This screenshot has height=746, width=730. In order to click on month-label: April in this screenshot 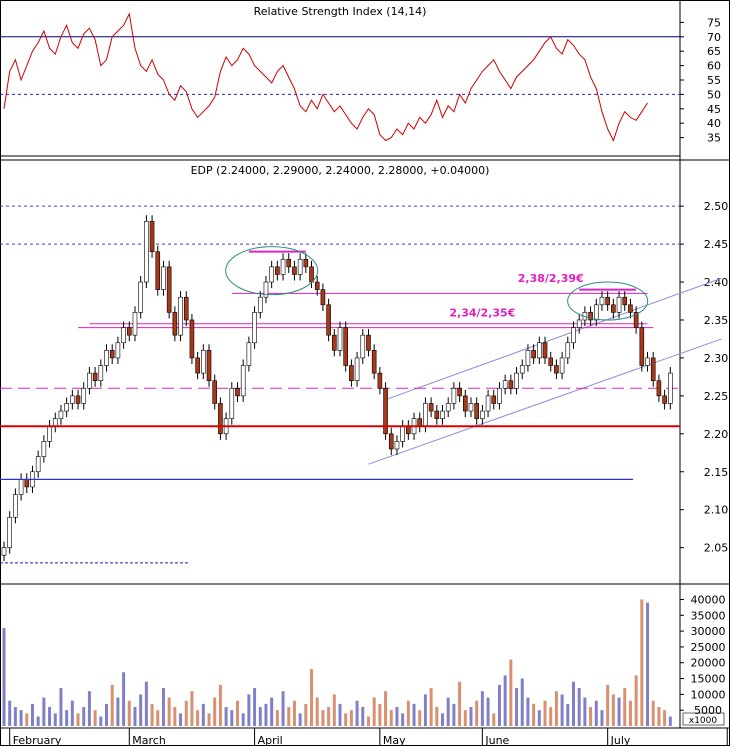, I will do `click(270, 740)`.